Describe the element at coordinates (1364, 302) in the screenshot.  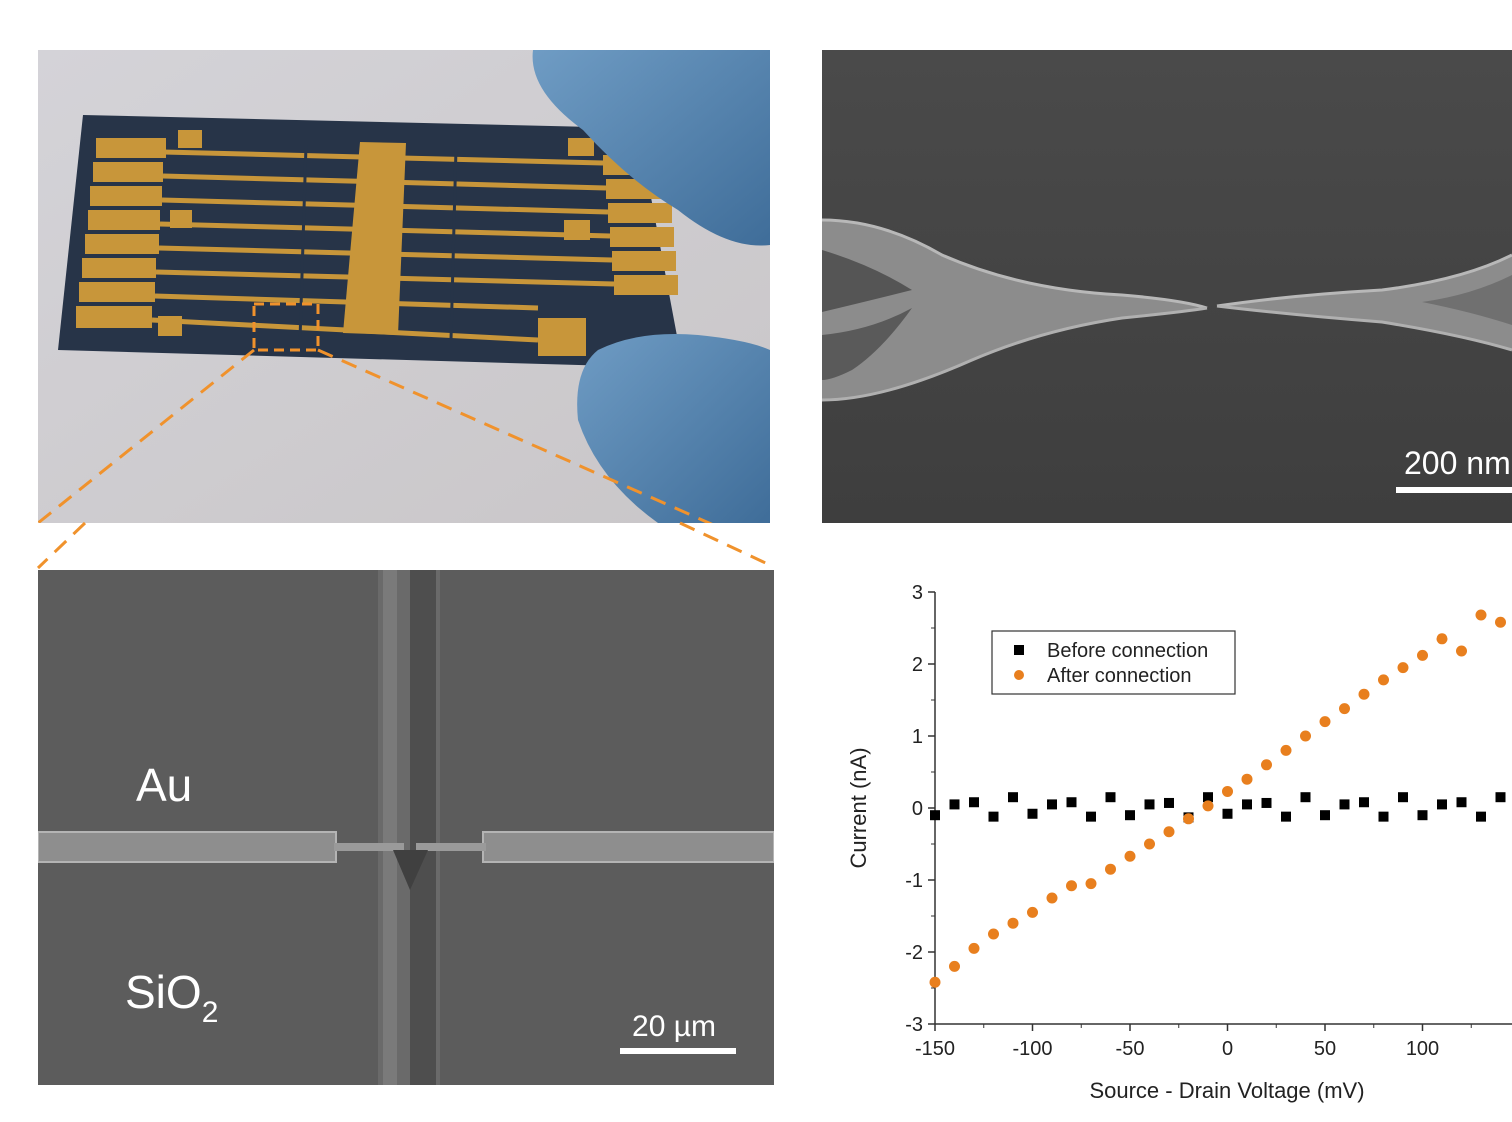
I see `right-electrode` at that location.